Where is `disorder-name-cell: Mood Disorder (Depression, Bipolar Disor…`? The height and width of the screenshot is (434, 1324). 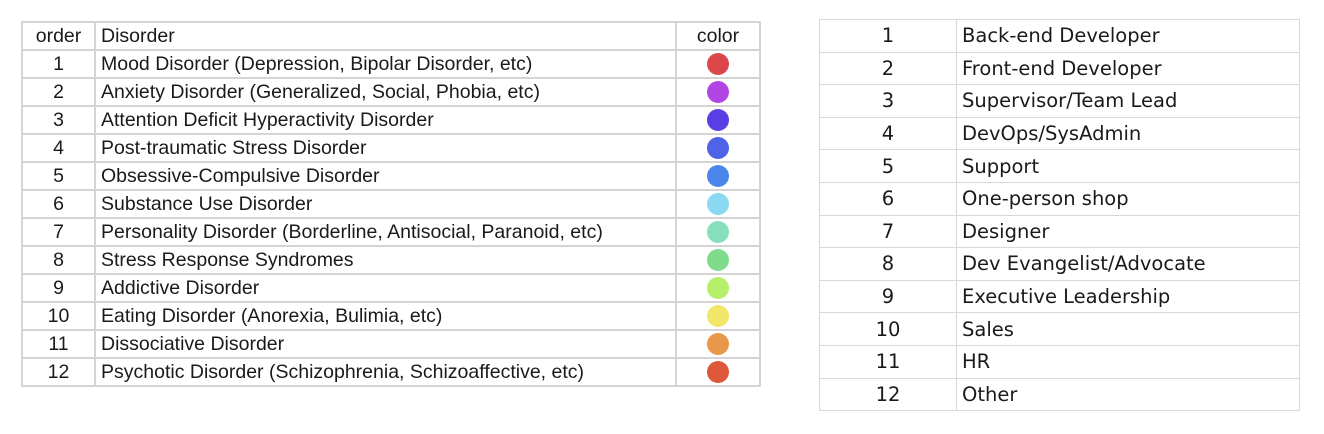 disorder-name-cell: Mood Disorder (Depression, Bipolar Disor… is located at coordinates (385, 64).